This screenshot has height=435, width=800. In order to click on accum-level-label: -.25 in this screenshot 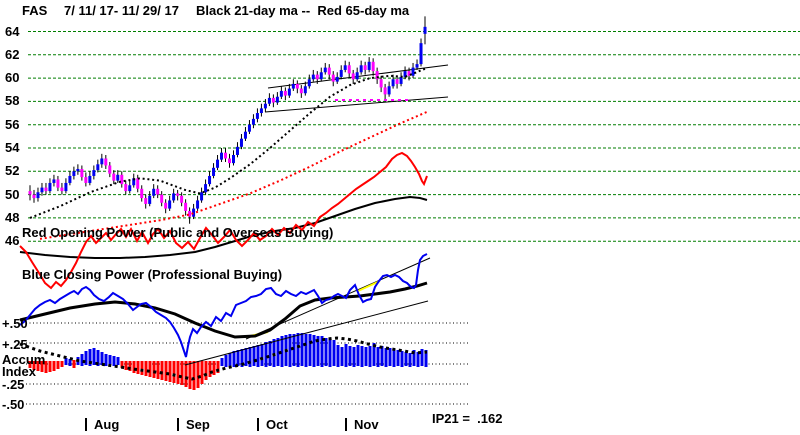, I will do `click(13, 384)`.